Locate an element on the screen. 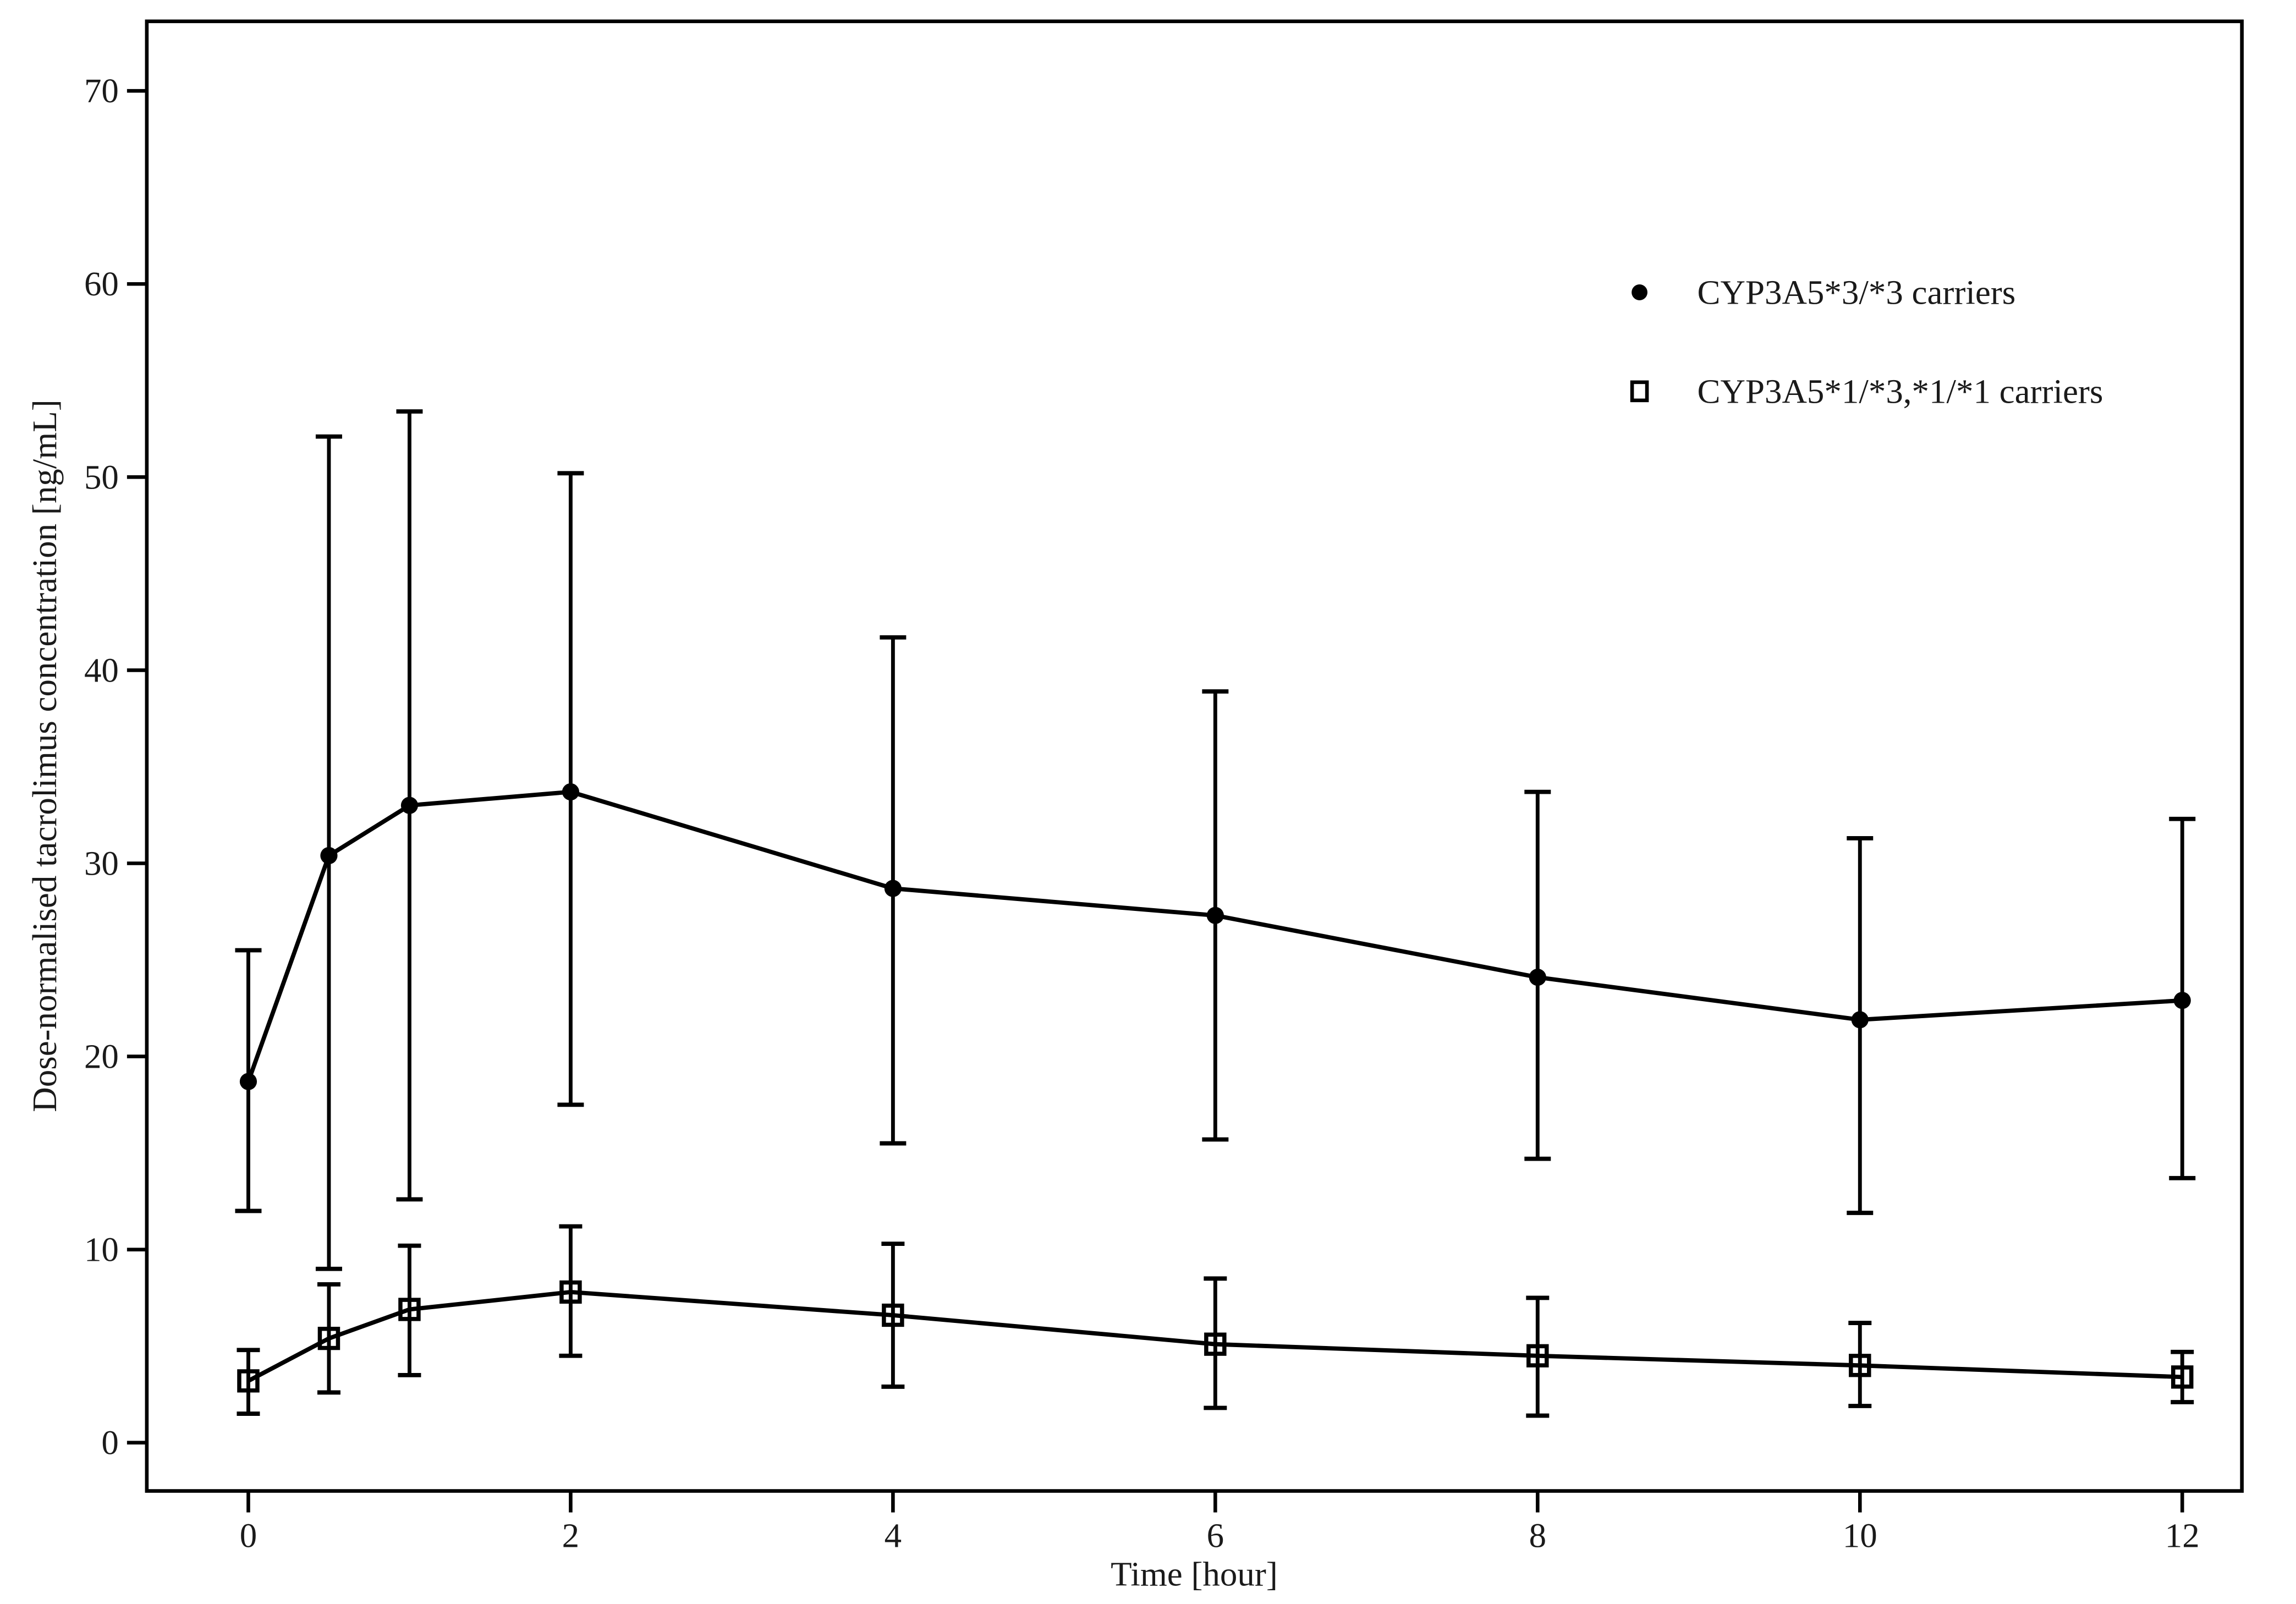 The height and width of the screenshot is (1604, 2296). y-axis-tick-label: 60 is located at coordinates (101, 284).